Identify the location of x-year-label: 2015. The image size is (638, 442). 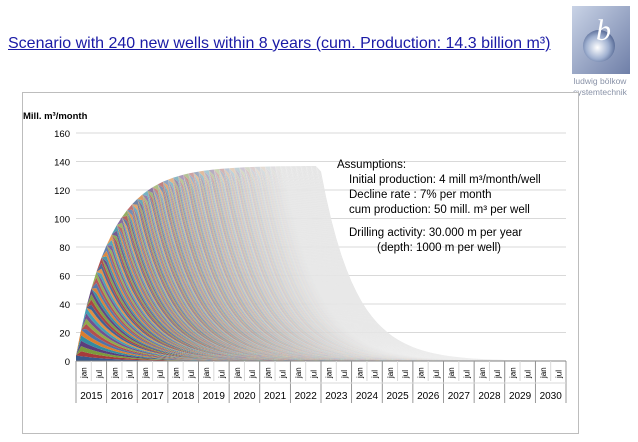
(91, 396).